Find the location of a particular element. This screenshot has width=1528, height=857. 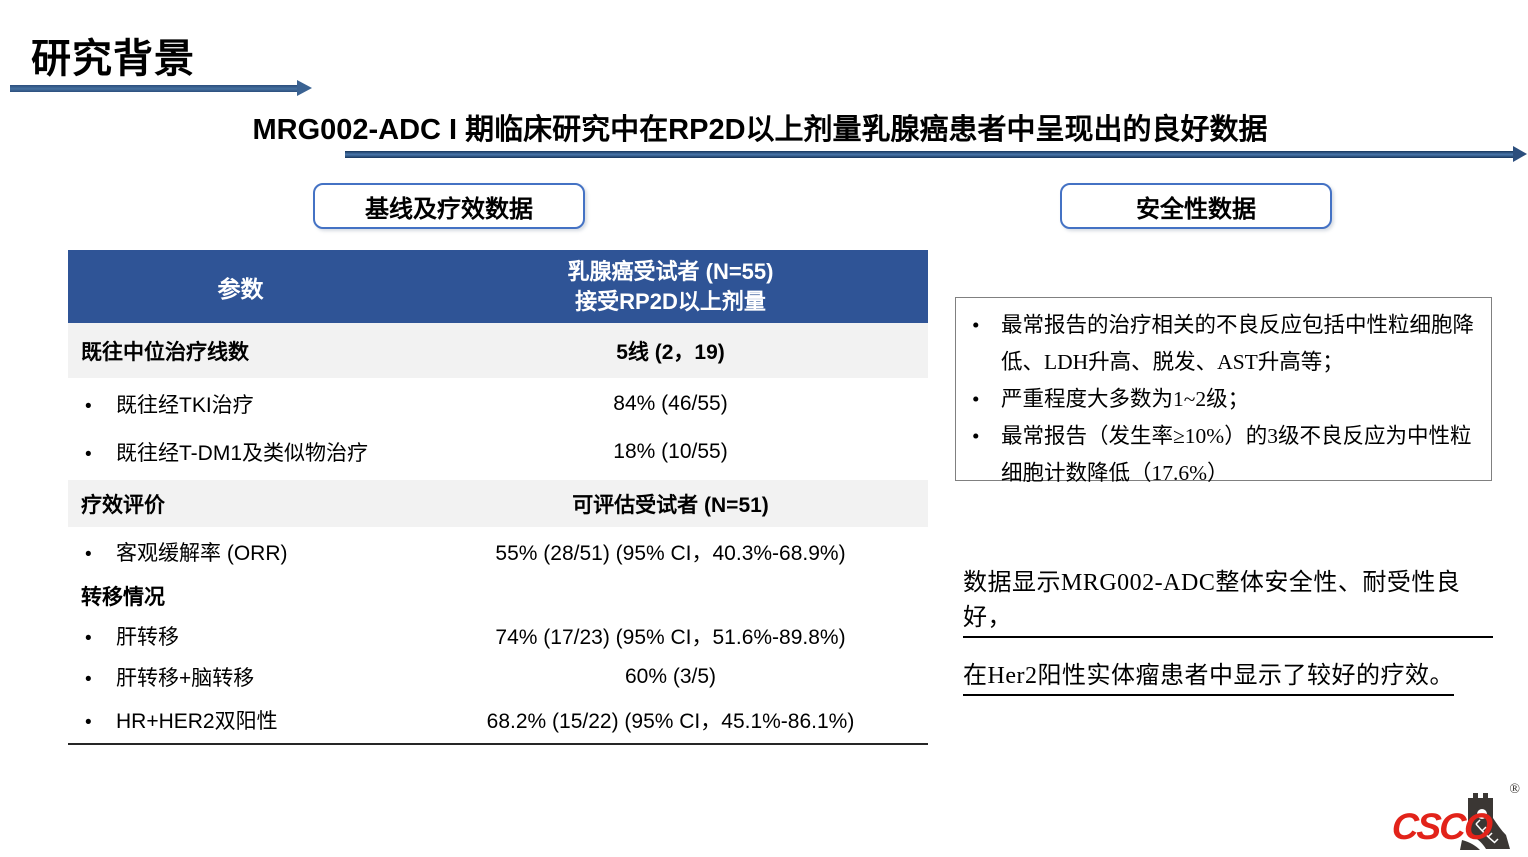

header-cohort-line1: 乳腺癌受试者 (N=55) is located at coordinates (670, 271).